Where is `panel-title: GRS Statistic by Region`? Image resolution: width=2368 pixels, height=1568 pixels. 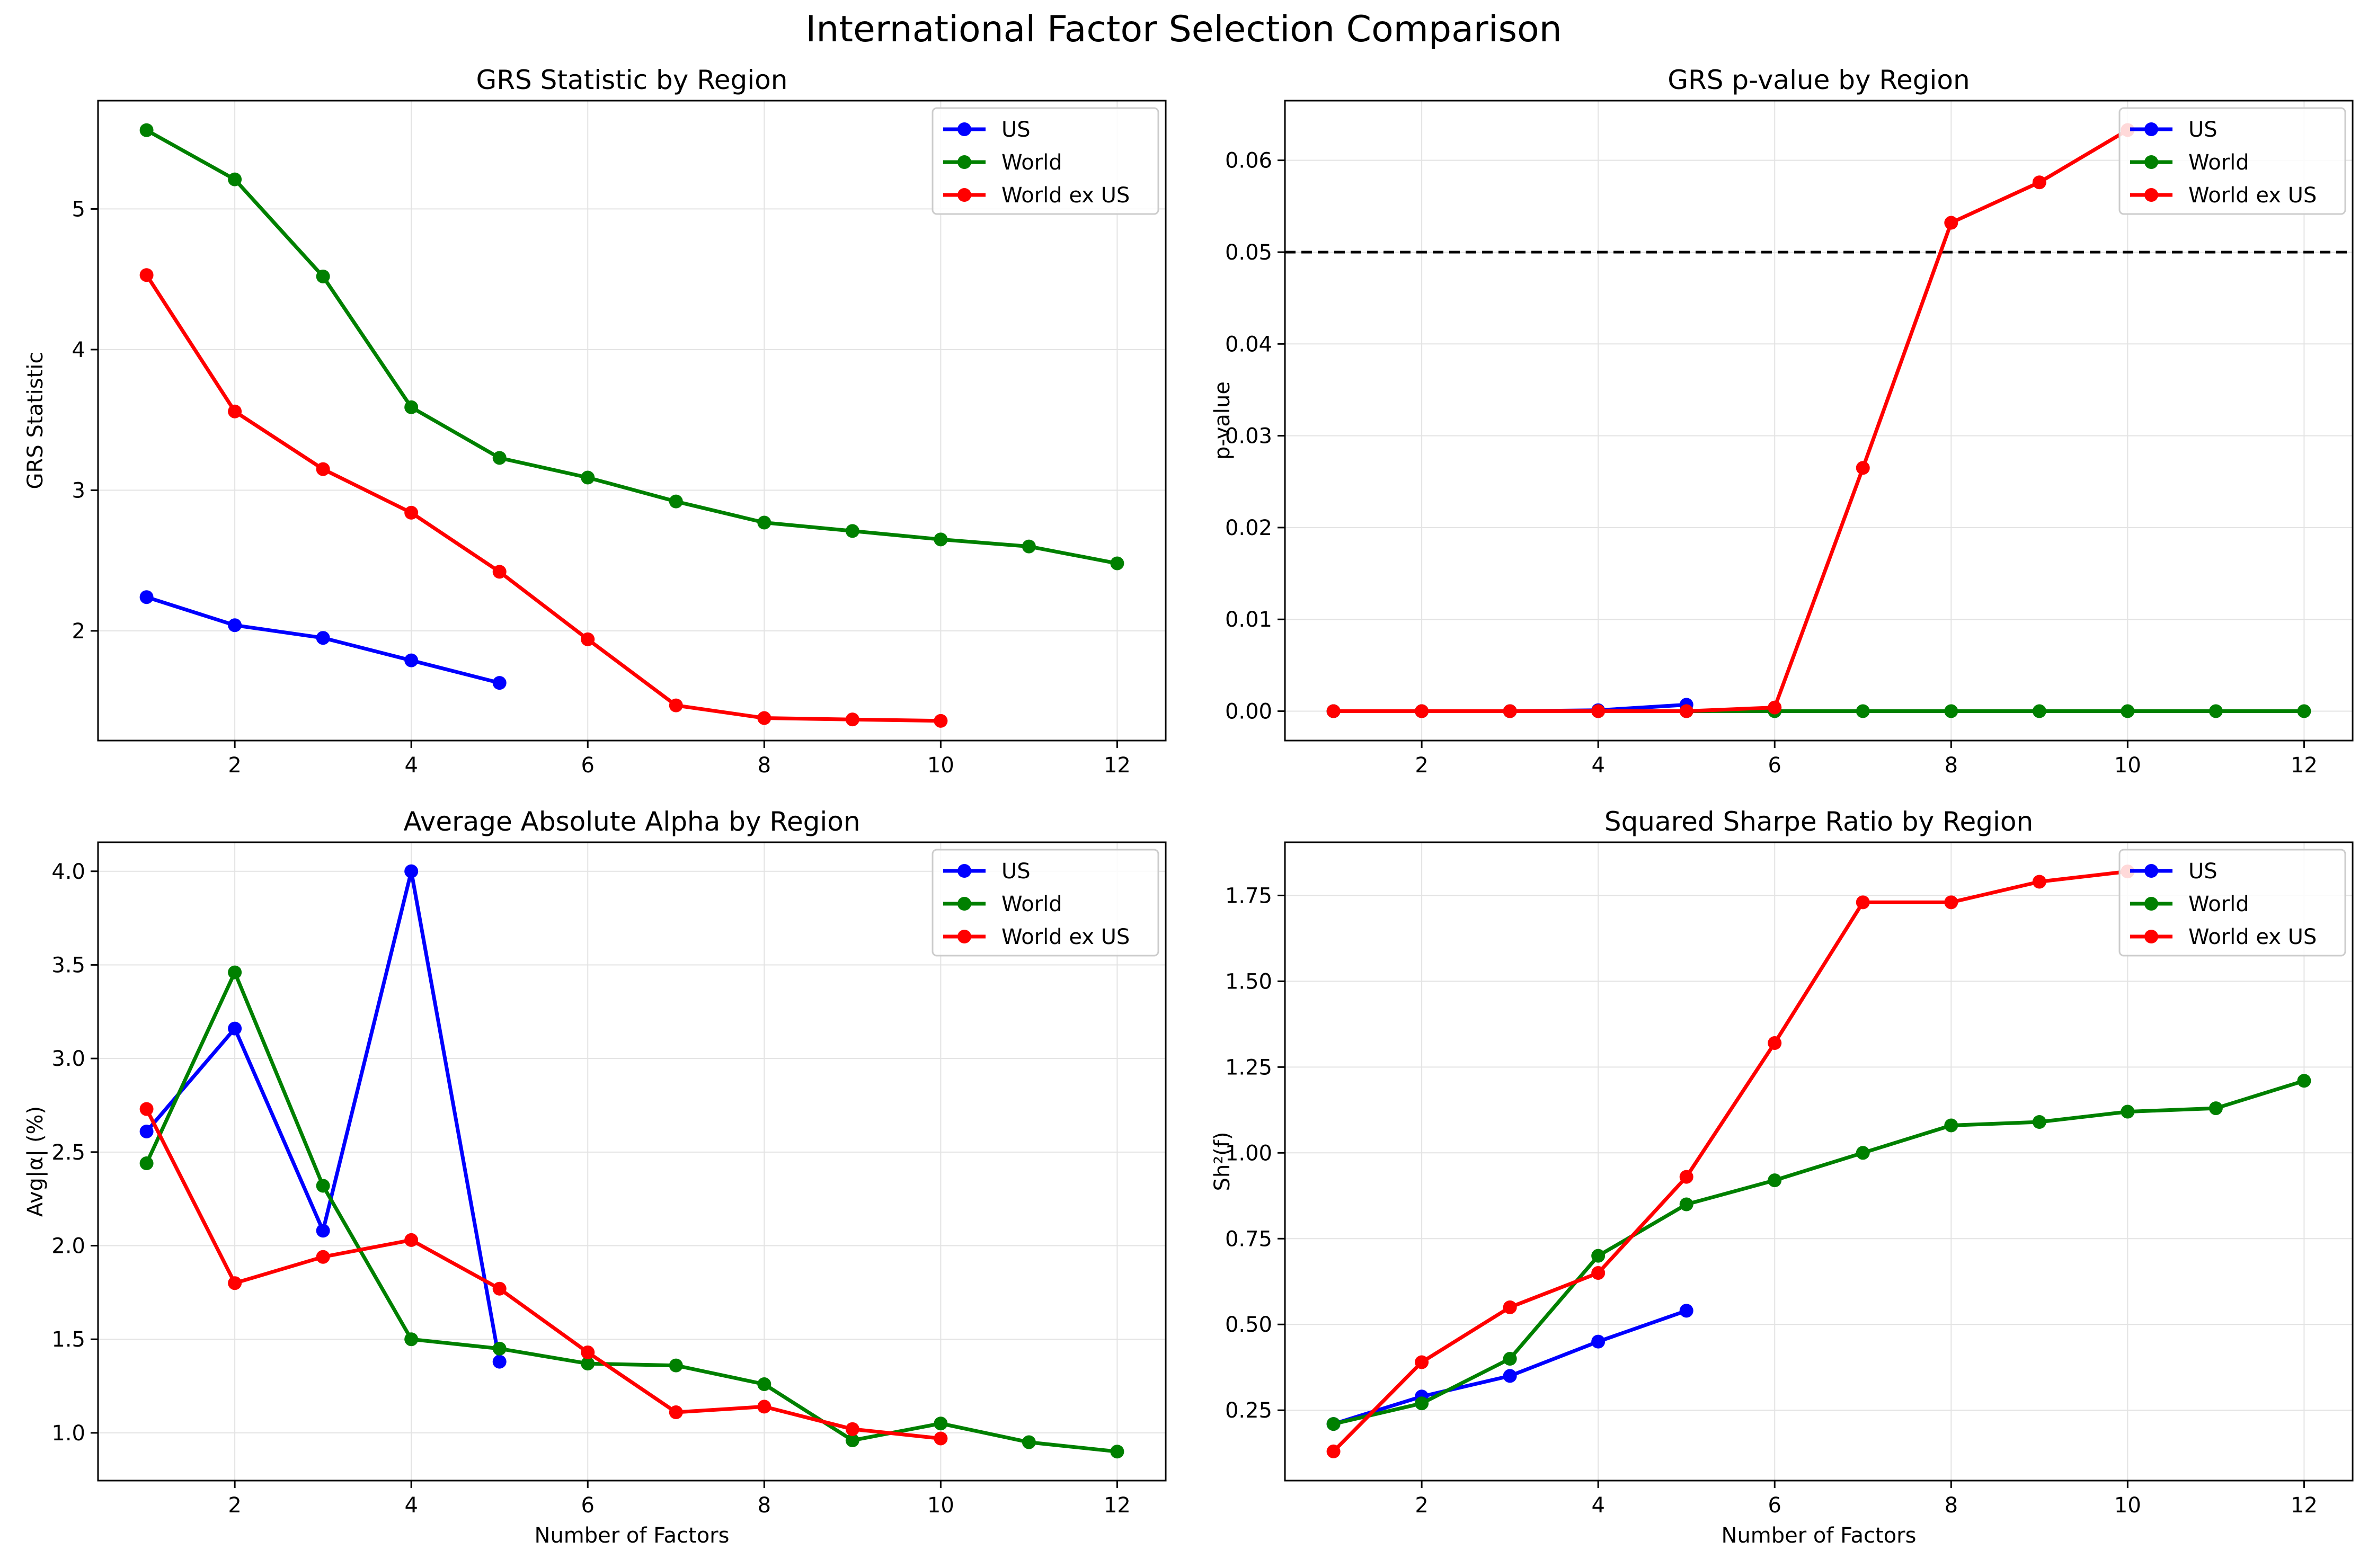 panel-title: GRS Statistic by Region is located at coordinates (632, 80).